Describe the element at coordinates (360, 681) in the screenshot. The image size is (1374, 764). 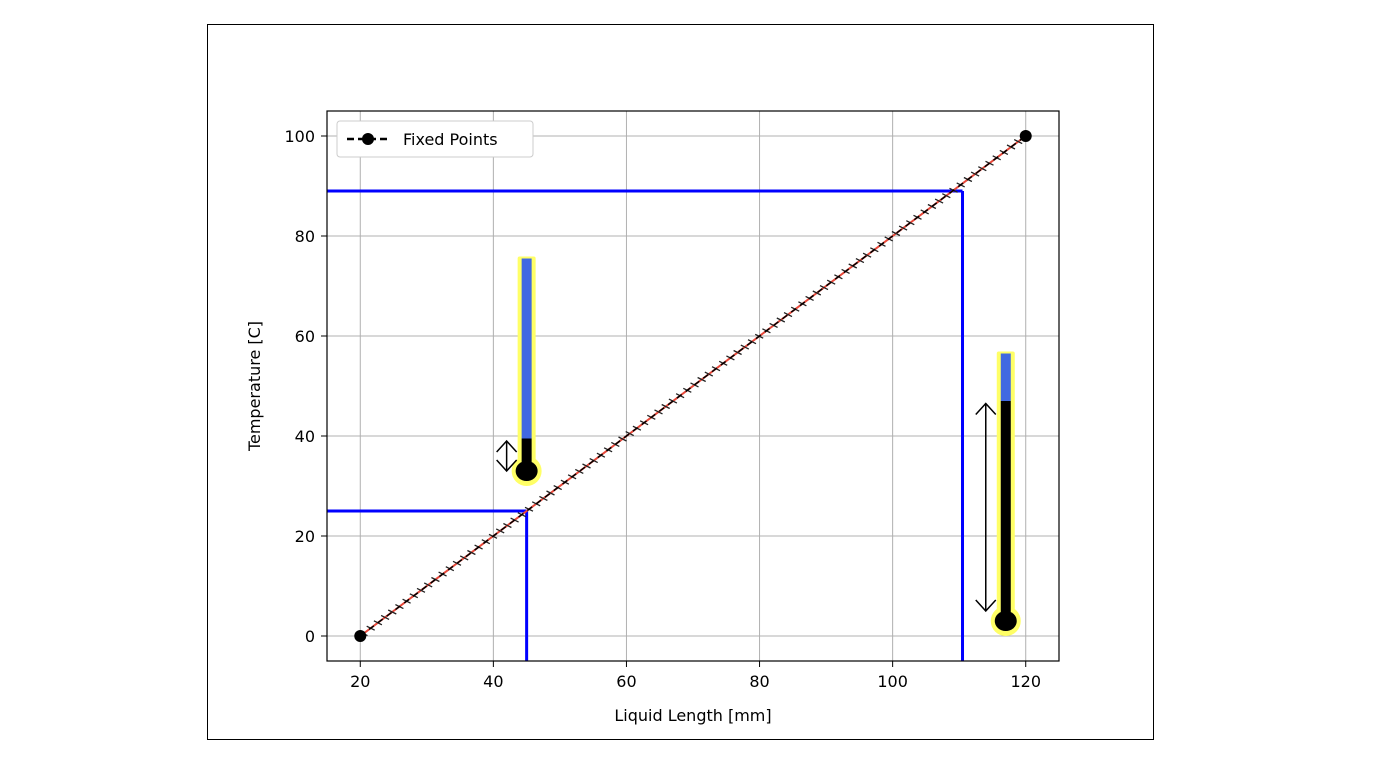
I see `x-tick-label: 20` at that location.